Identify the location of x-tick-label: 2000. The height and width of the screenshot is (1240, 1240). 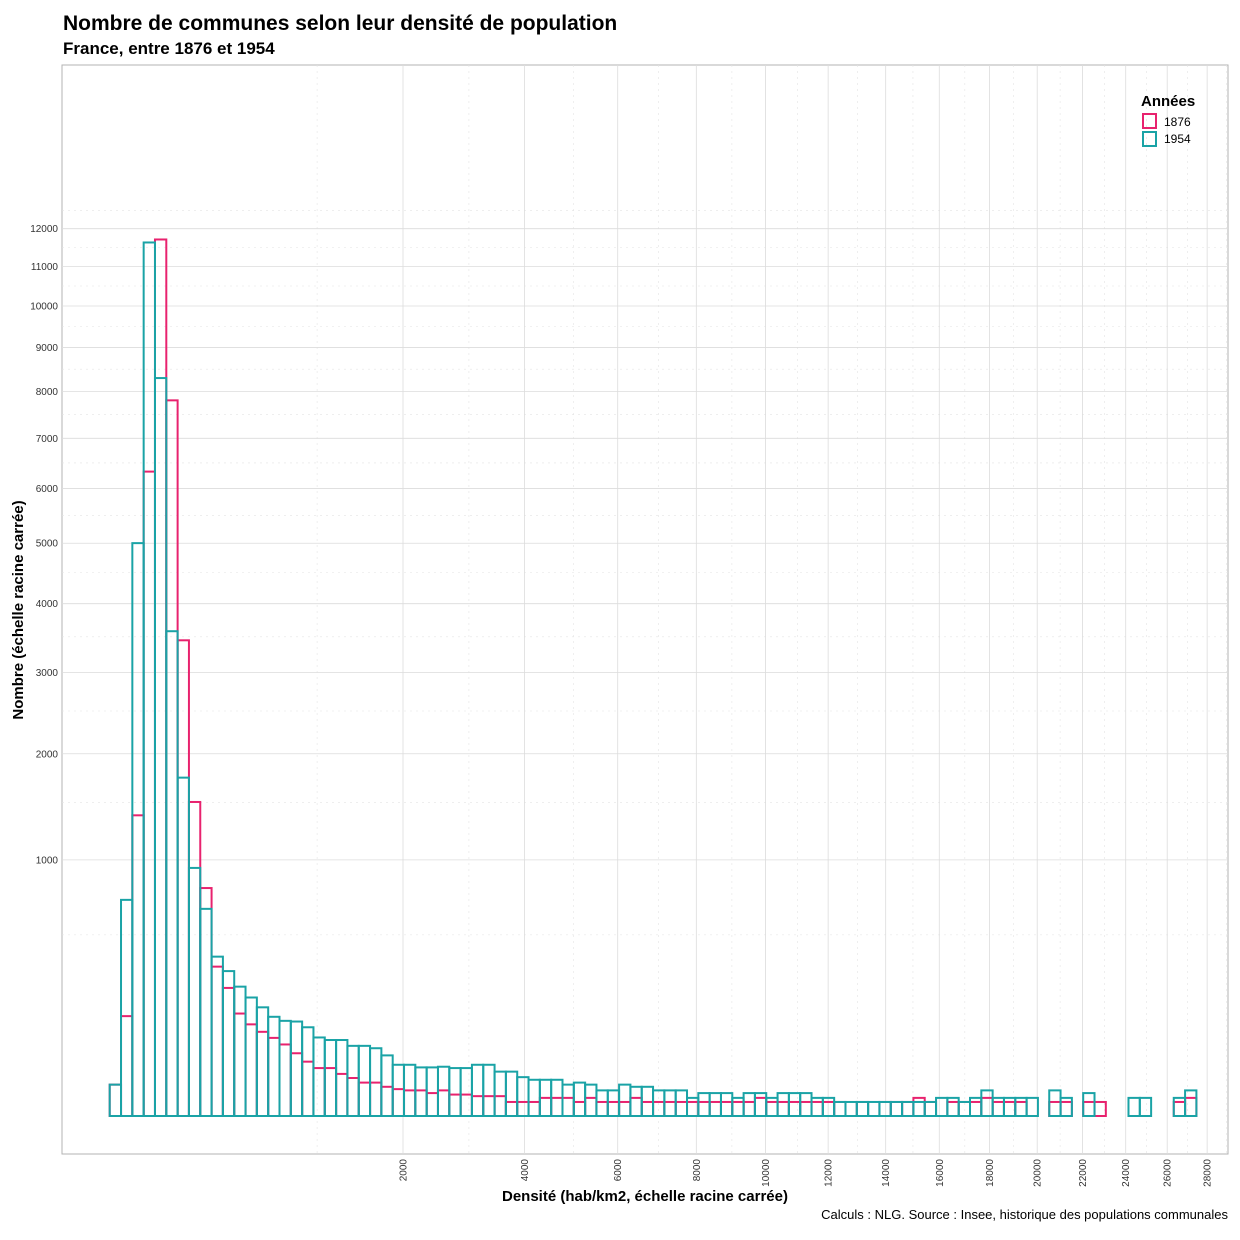
(404, 1170).